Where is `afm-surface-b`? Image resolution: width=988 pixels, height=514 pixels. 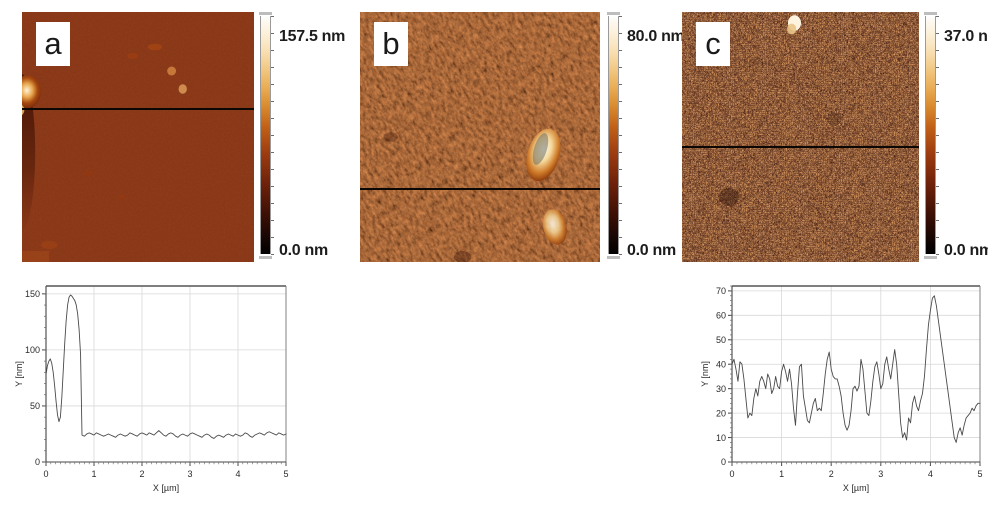
afm-surface-b is located at coordinates (480, 137).